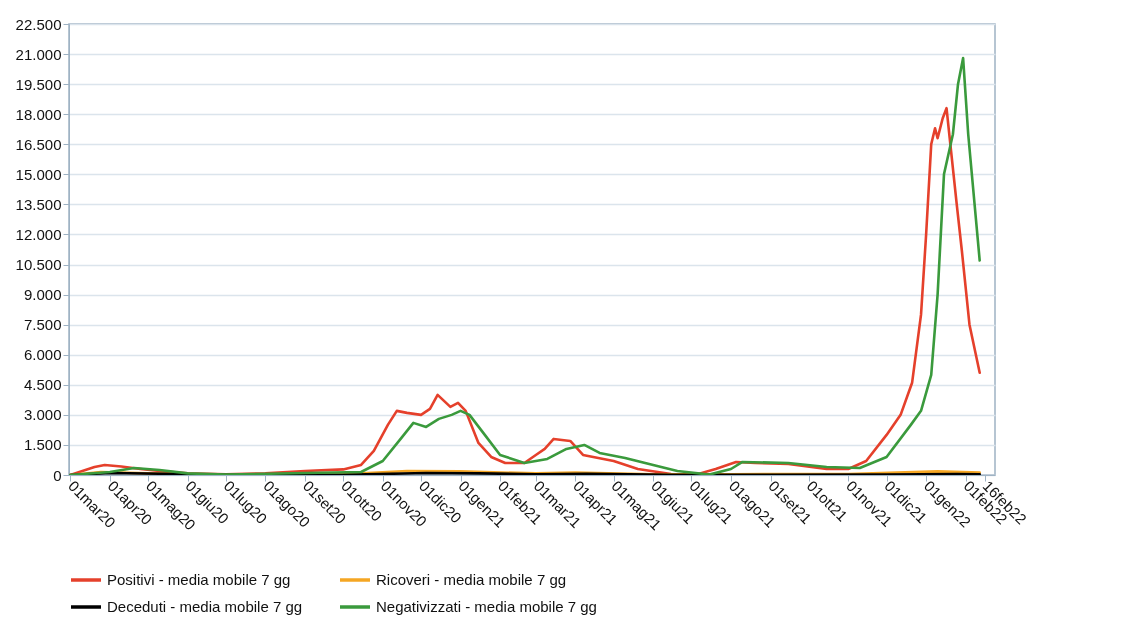 This screenshot has height=636, width=1141. Describe the element at coordinates (42, 385) in the screenshot. I see `y-tick-label: 4.500` at that location.